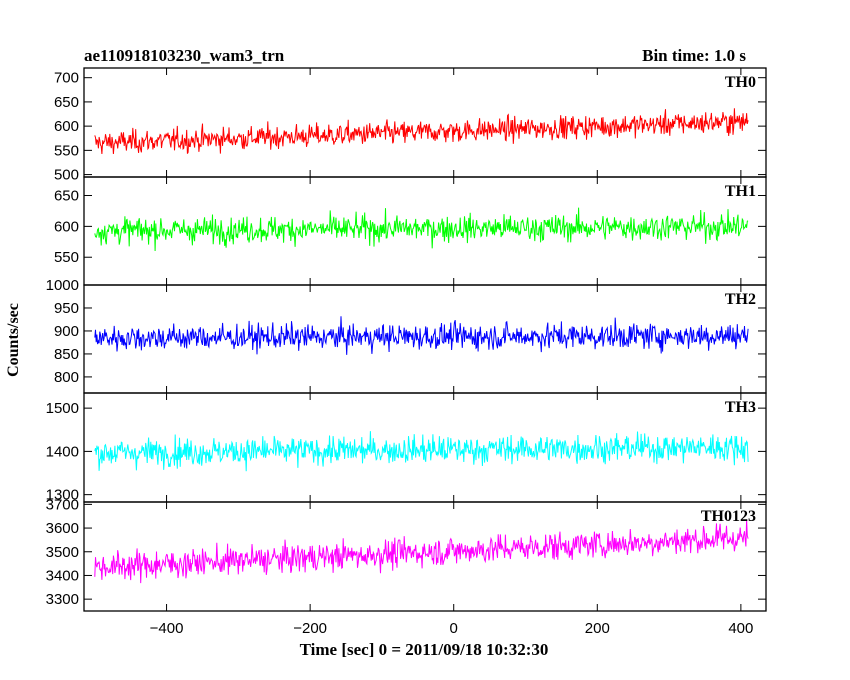 The height and width of the screenshot is (680, 850). I want to click on y-axis-label: Counts/sec, so click(13, 340).